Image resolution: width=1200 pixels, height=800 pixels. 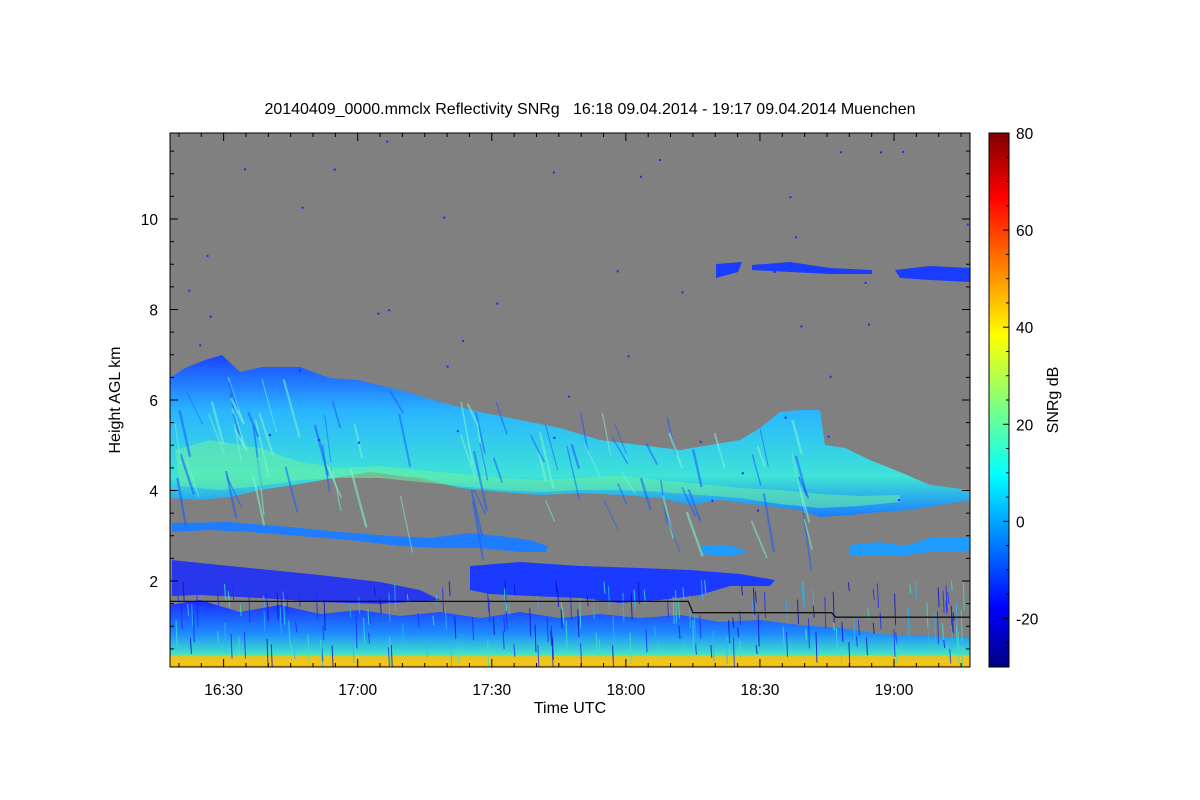 I want to click on boundary-line, so click(x=570, y=609).